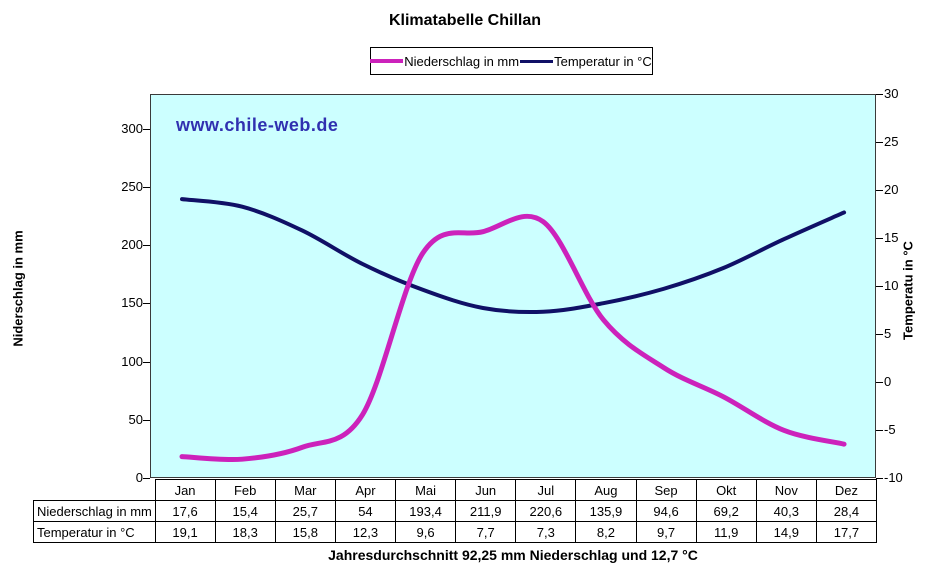 Image resolution: width=930 pixels, height=570 pixels. What do you see at coordinates (305, 532) in the screenshot?
I see `temperature-value-cell: 15,8` at bounding box center [305, 532].